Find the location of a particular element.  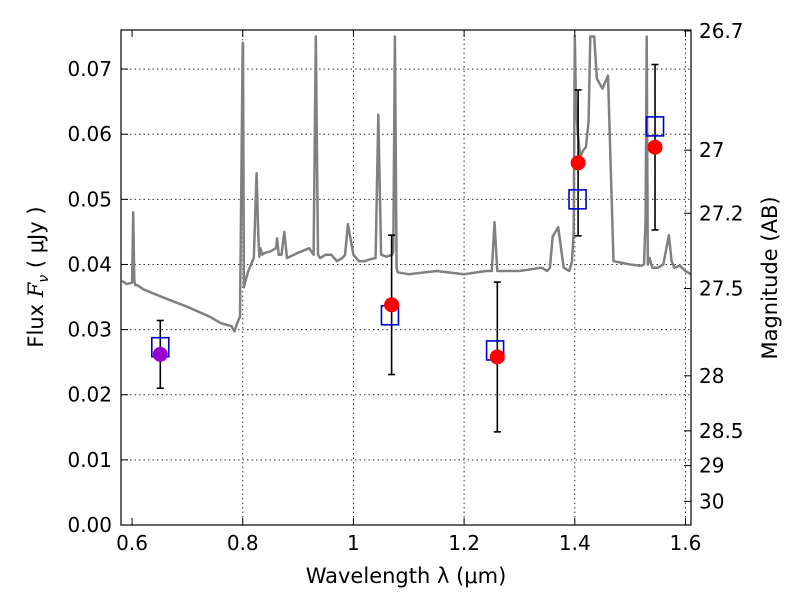

x-tick-label: 1 is located at coordinates (353, 543).